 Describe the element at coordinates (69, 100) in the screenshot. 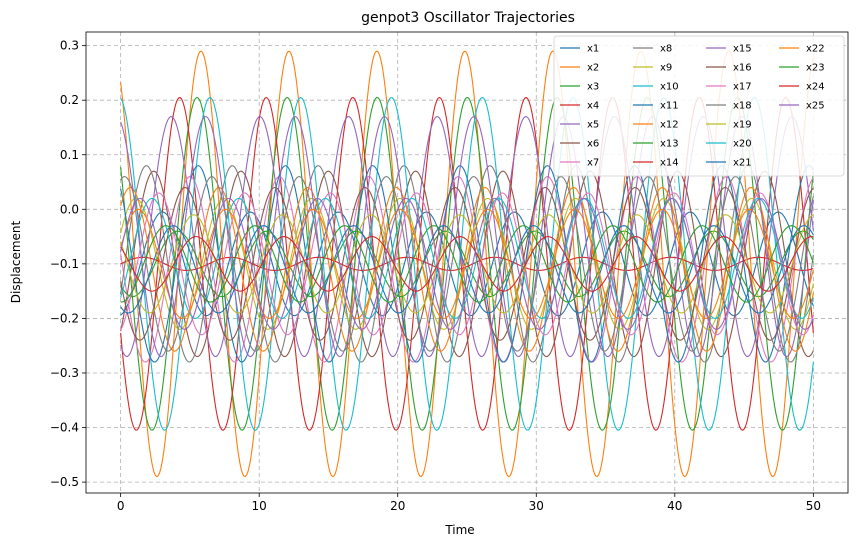

I see `y-tick-label: 0.2` at that location.